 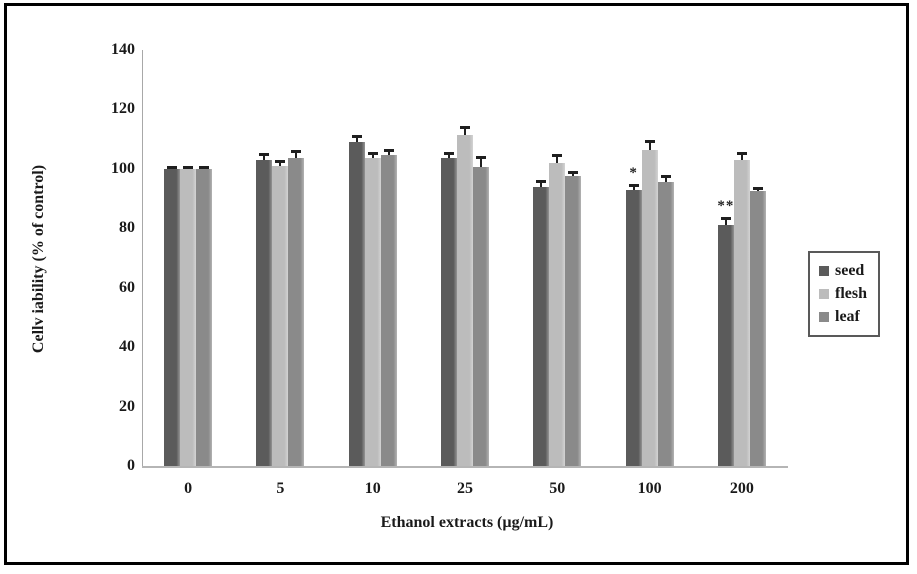 I want to click on legend-label: seed, so click(x=850, y=270).